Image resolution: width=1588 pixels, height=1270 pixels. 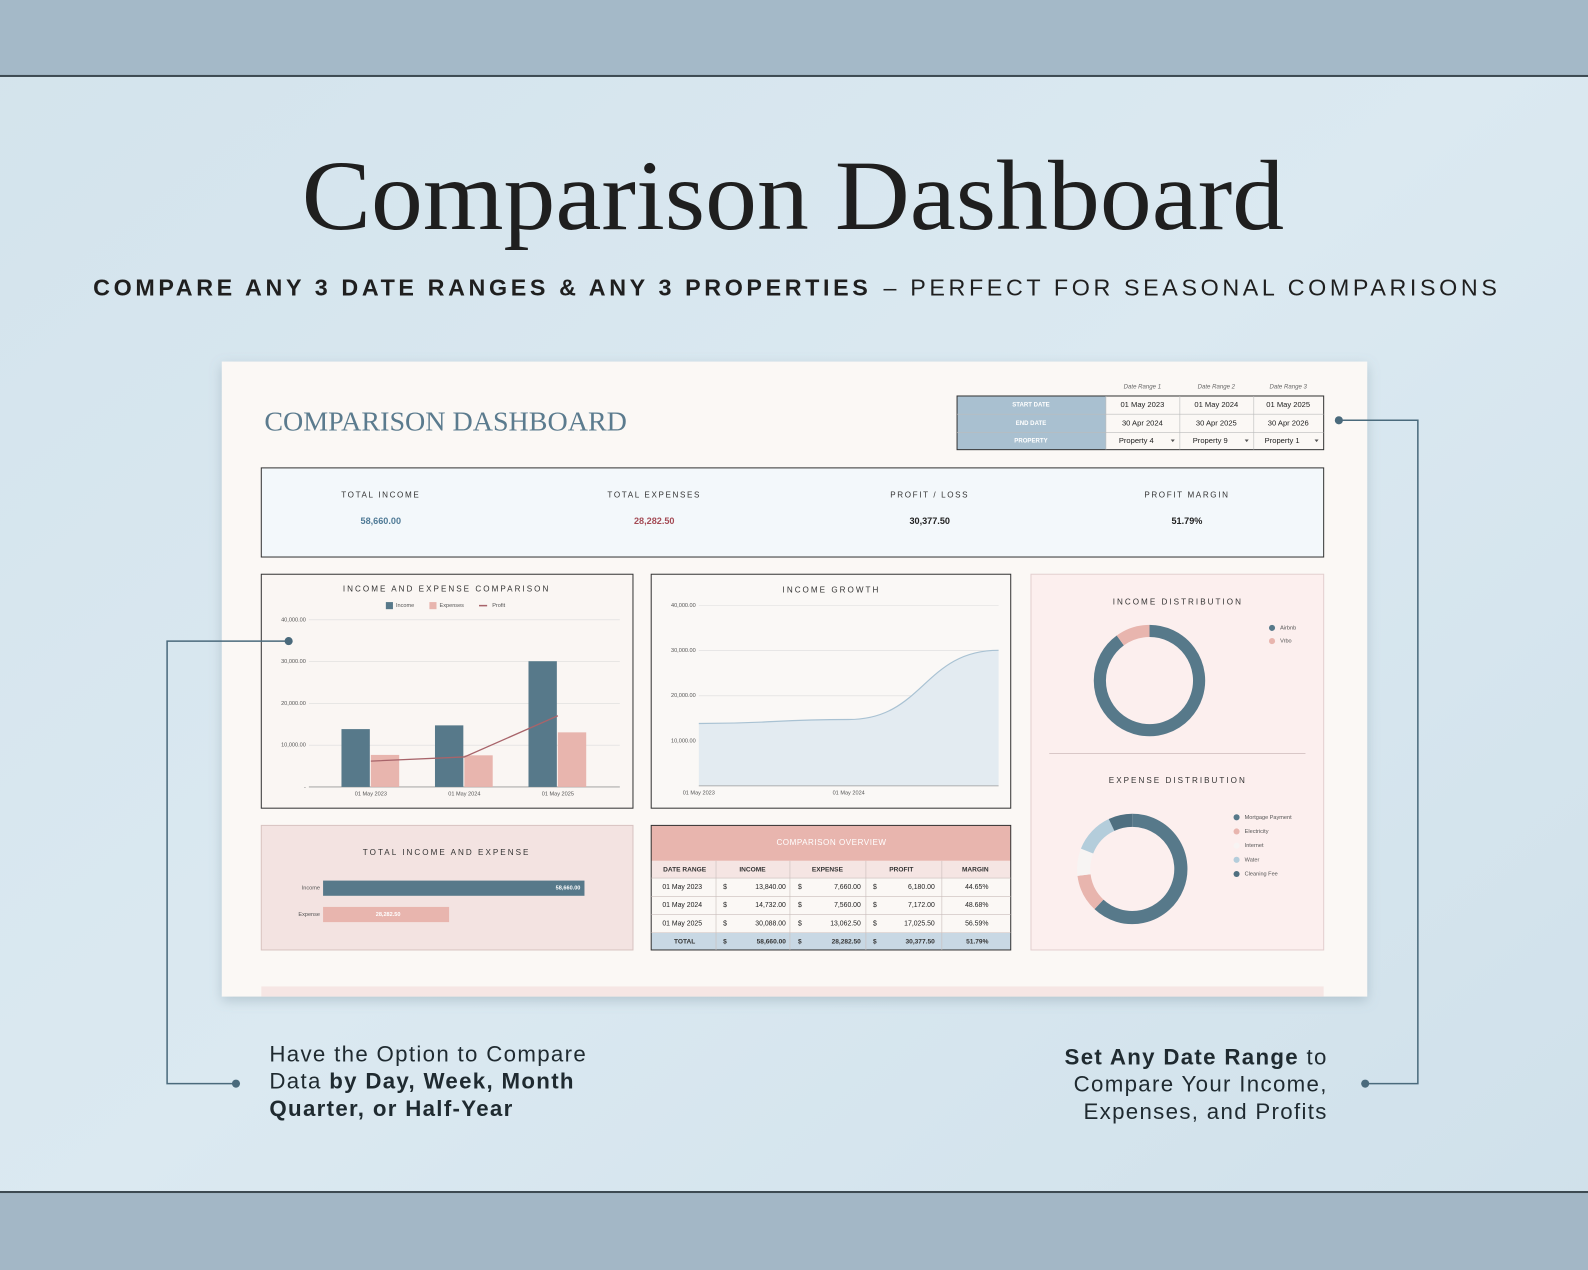 I want to click on date-cell: 01 May 2023, so click(x=1142, y=404).